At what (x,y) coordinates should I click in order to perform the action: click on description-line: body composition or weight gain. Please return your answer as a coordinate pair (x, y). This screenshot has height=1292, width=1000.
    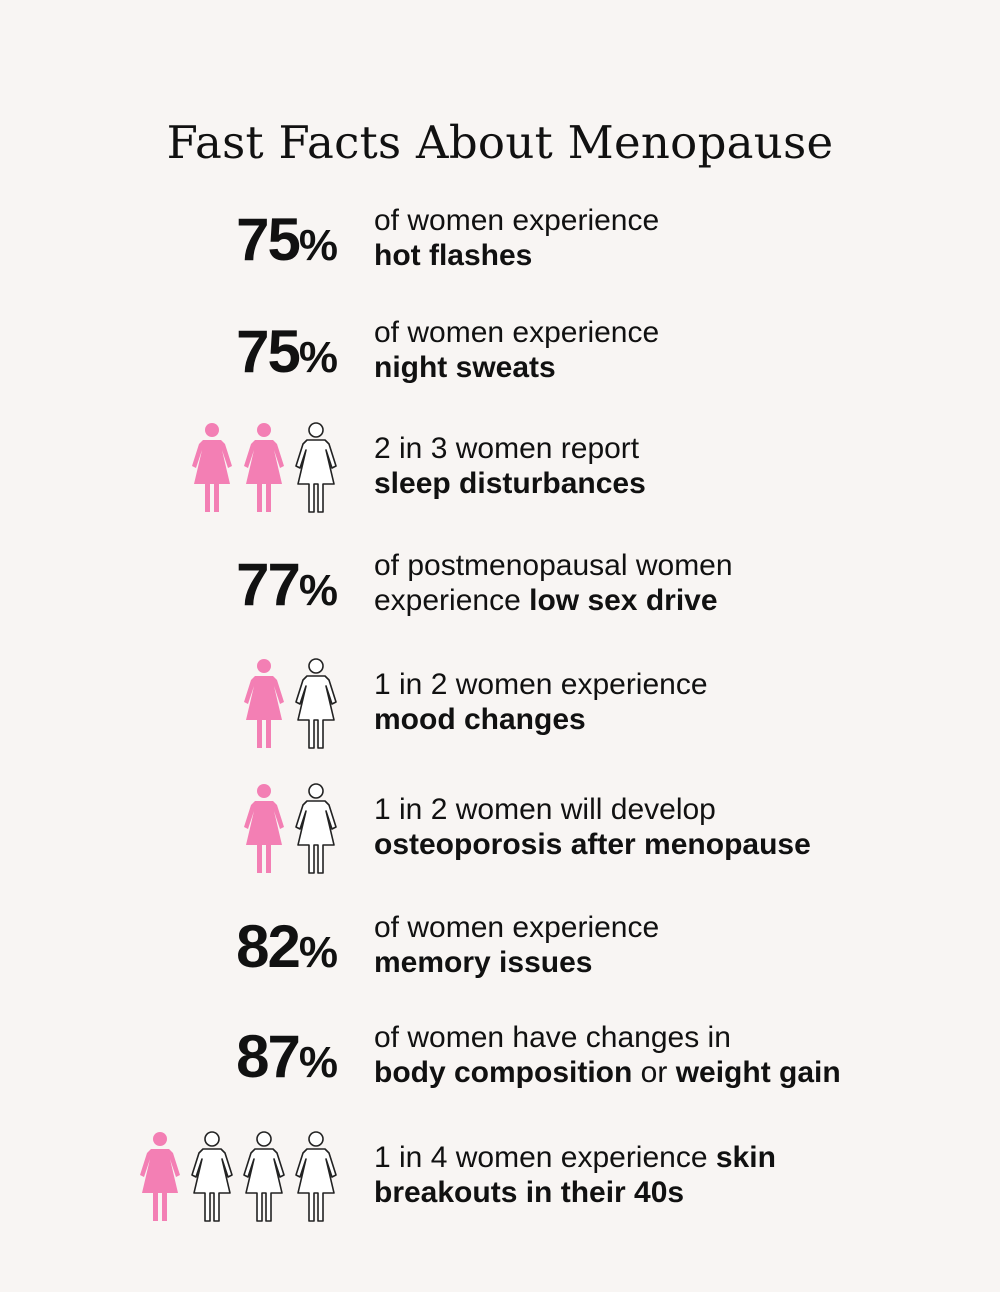
    Looking at the image, I should click on (607, 1072).